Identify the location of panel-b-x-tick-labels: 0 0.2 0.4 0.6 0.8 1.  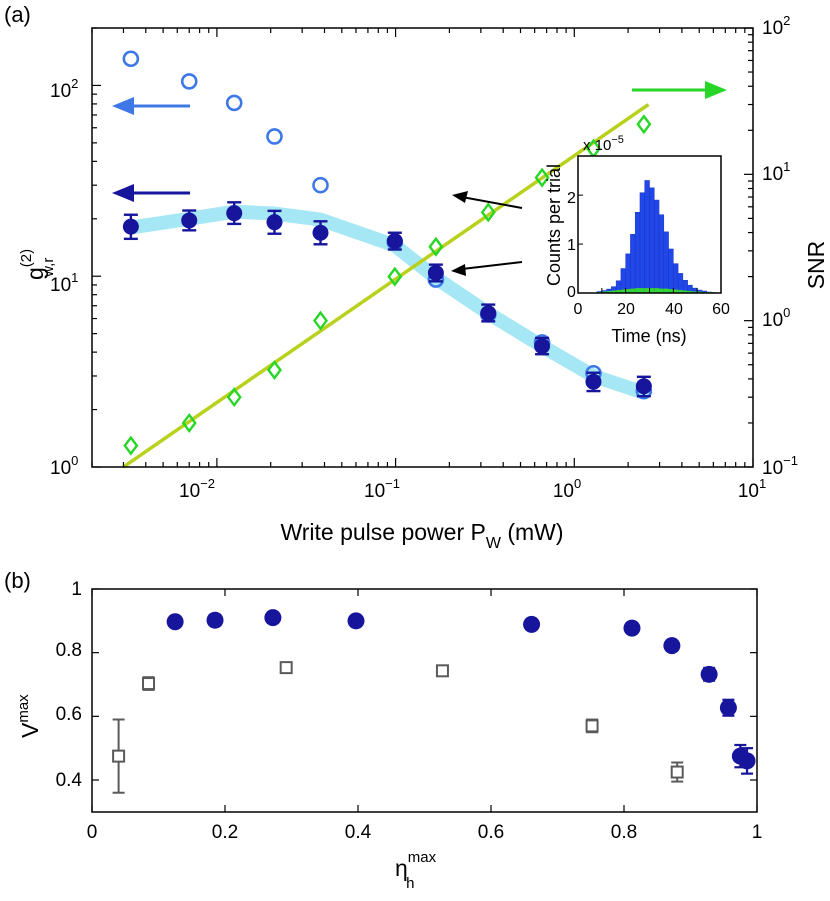
(425, 832).